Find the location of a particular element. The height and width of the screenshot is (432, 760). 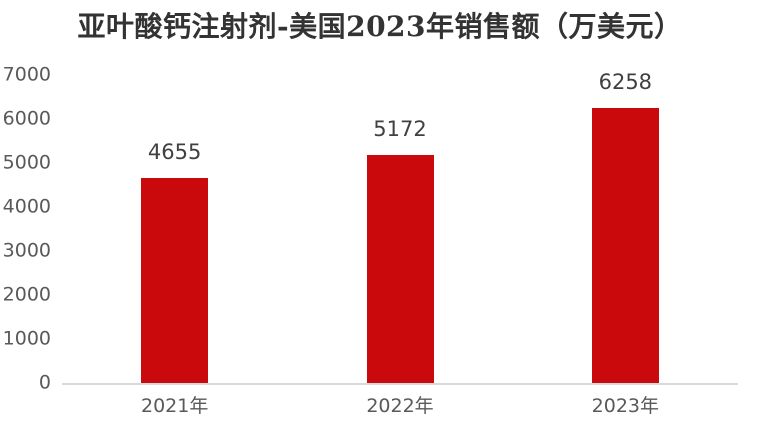

y-tick-label-0: 0 is located at coordinates (44, 382).